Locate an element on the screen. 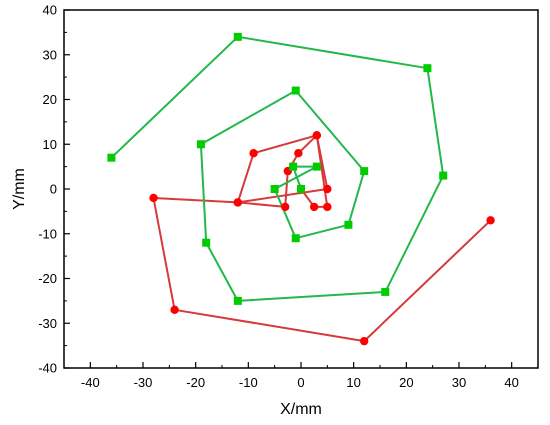 The width and height of the screenshot is (550, 425). x-tick-label: -40 is located at coordinates (90, 382).